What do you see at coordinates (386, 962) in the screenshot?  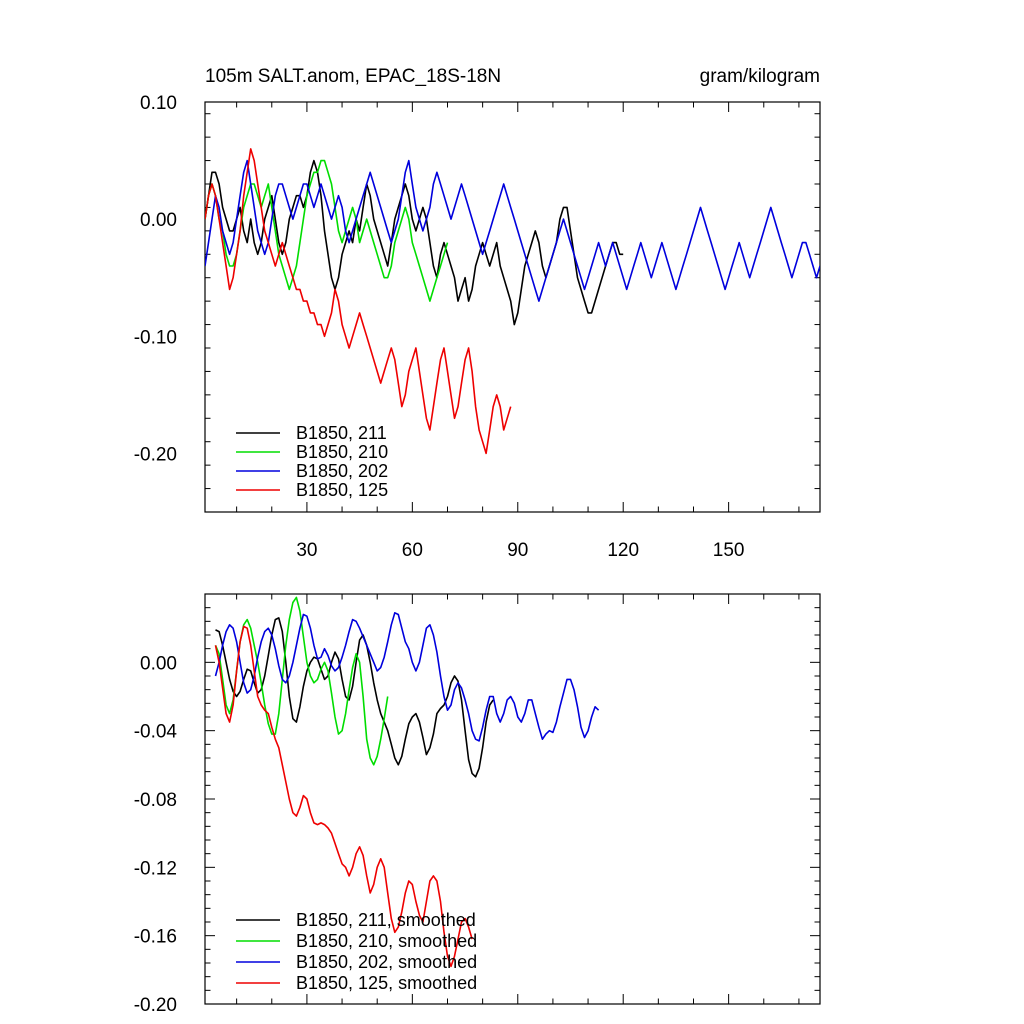 I see `legend-label: B1850, 202, smoothed` at bounding box center [386, 962].